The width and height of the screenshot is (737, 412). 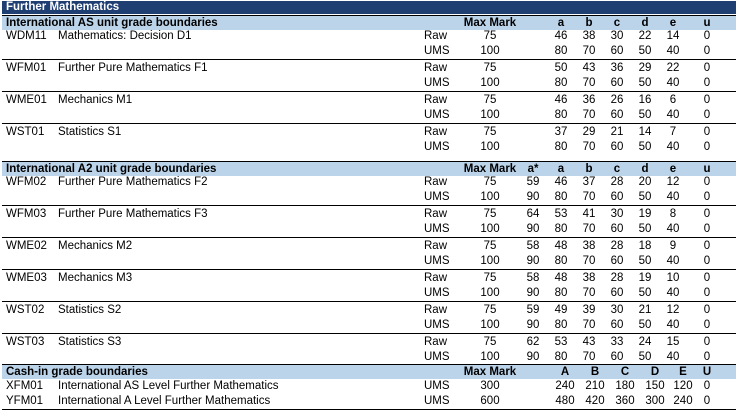 What do you see at coordinates (369, 147) in the screenshot?
I see `unit-ums-row: UMS 100 80 70 60 50 40 0` at bounding box center [369, 147].